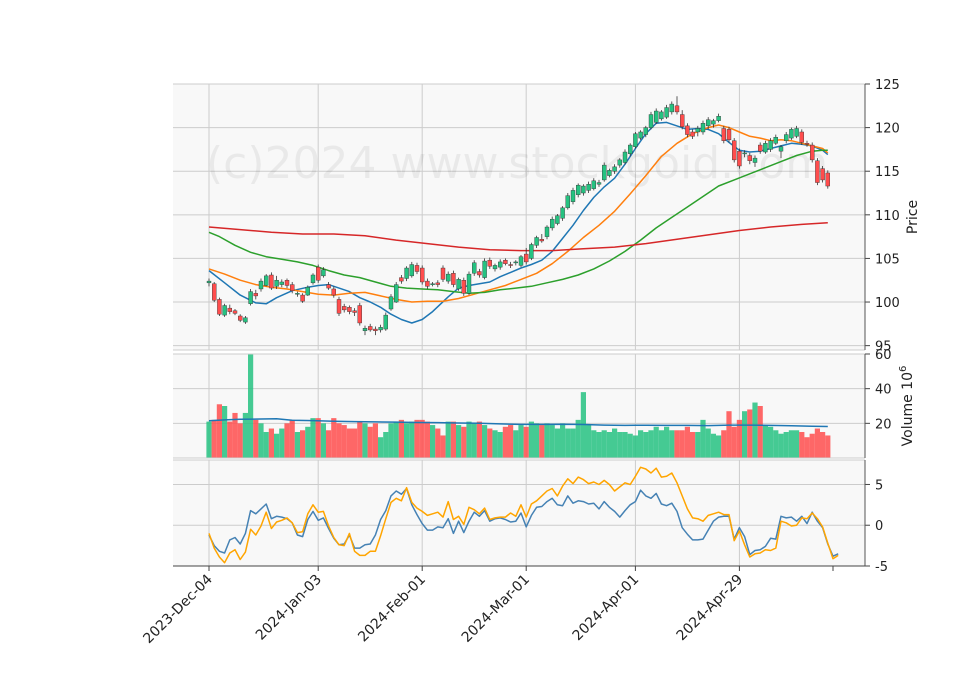 The width and height of the screenshot is (960, 694). Describe the element at coordinates (710, 608) in the screenshot. I see `x-tick-label-5: 2024-Apr-29` at that location.